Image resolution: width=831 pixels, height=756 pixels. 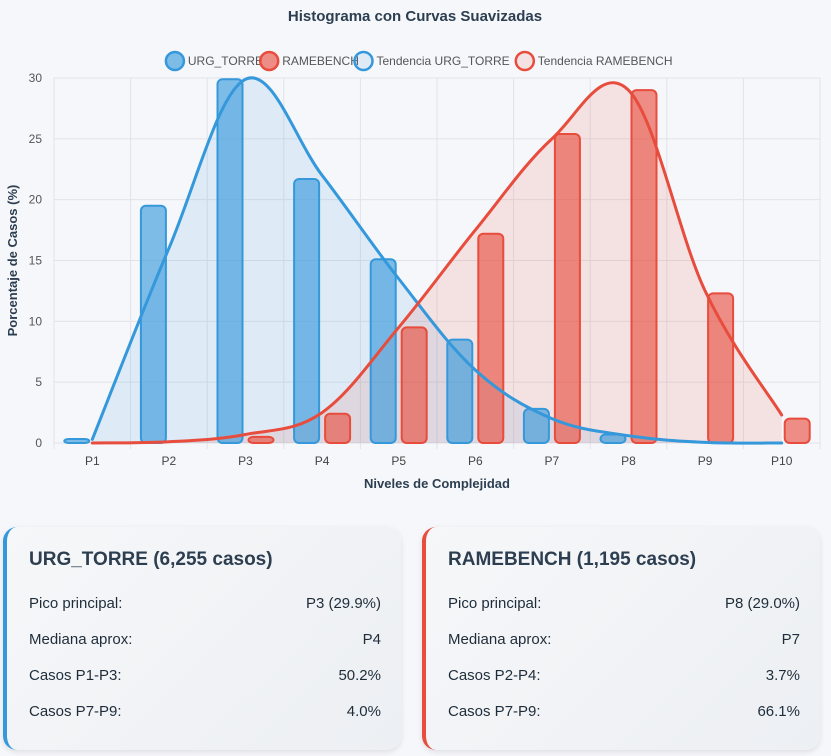 What do you see at coordinates (782, 675) in the screenshot?
I see `stat-value: 3.7%` at bounding box center [782, 675].